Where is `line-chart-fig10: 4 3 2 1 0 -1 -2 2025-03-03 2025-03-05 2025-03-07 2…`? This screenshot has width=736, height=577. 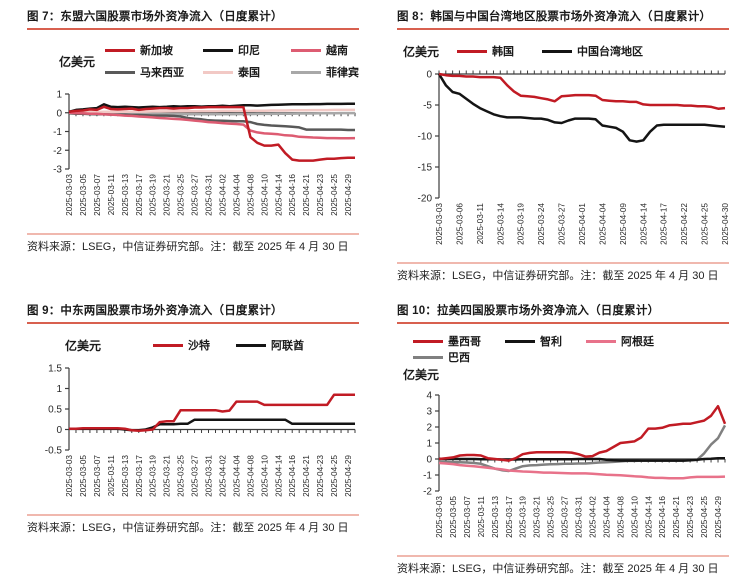 line-chart-fig10: 4 3 2 1 0 -1 -2 2025-03-03 2025-03-05 2025-03-07 2… is located at coordinates (563, 466).